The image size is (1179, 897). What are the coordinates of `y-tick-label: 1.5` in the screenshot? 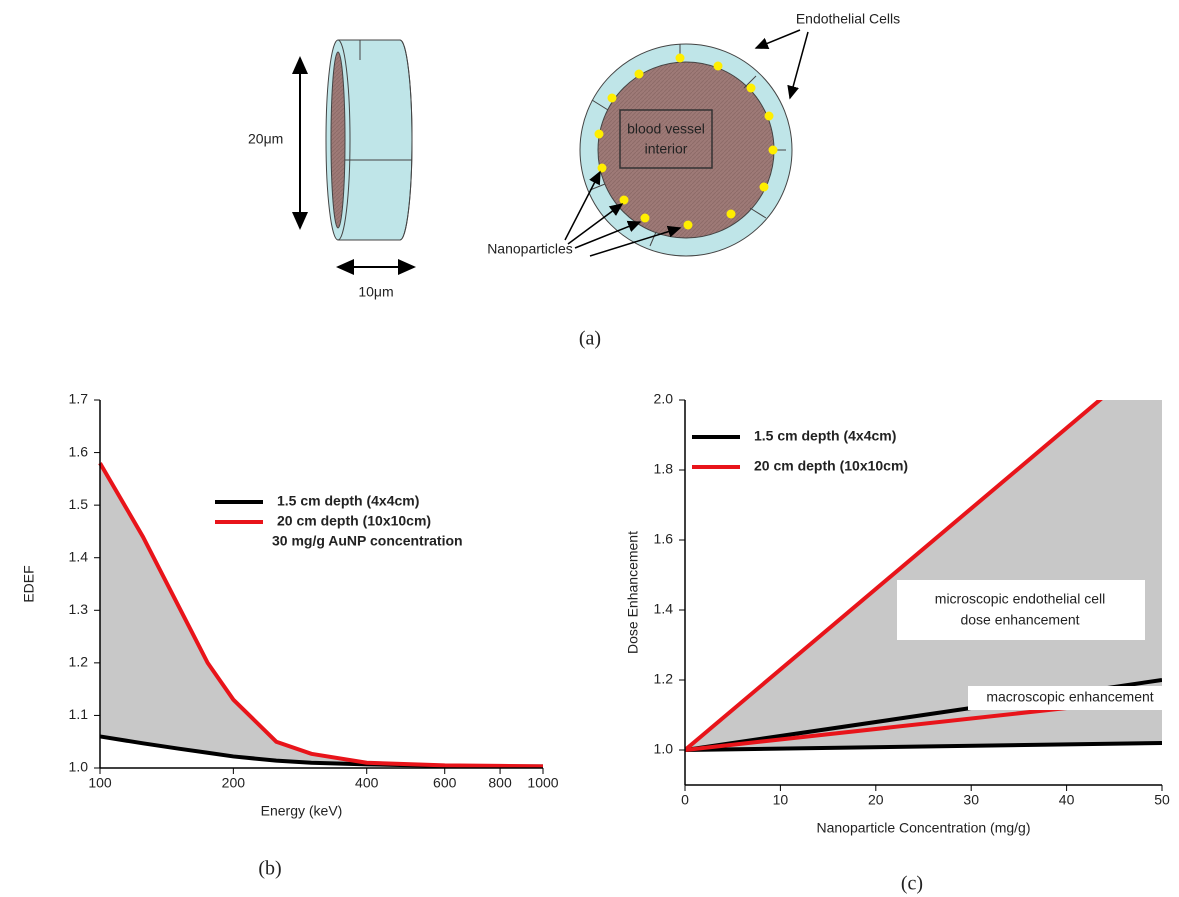 It's located at (79, 504).